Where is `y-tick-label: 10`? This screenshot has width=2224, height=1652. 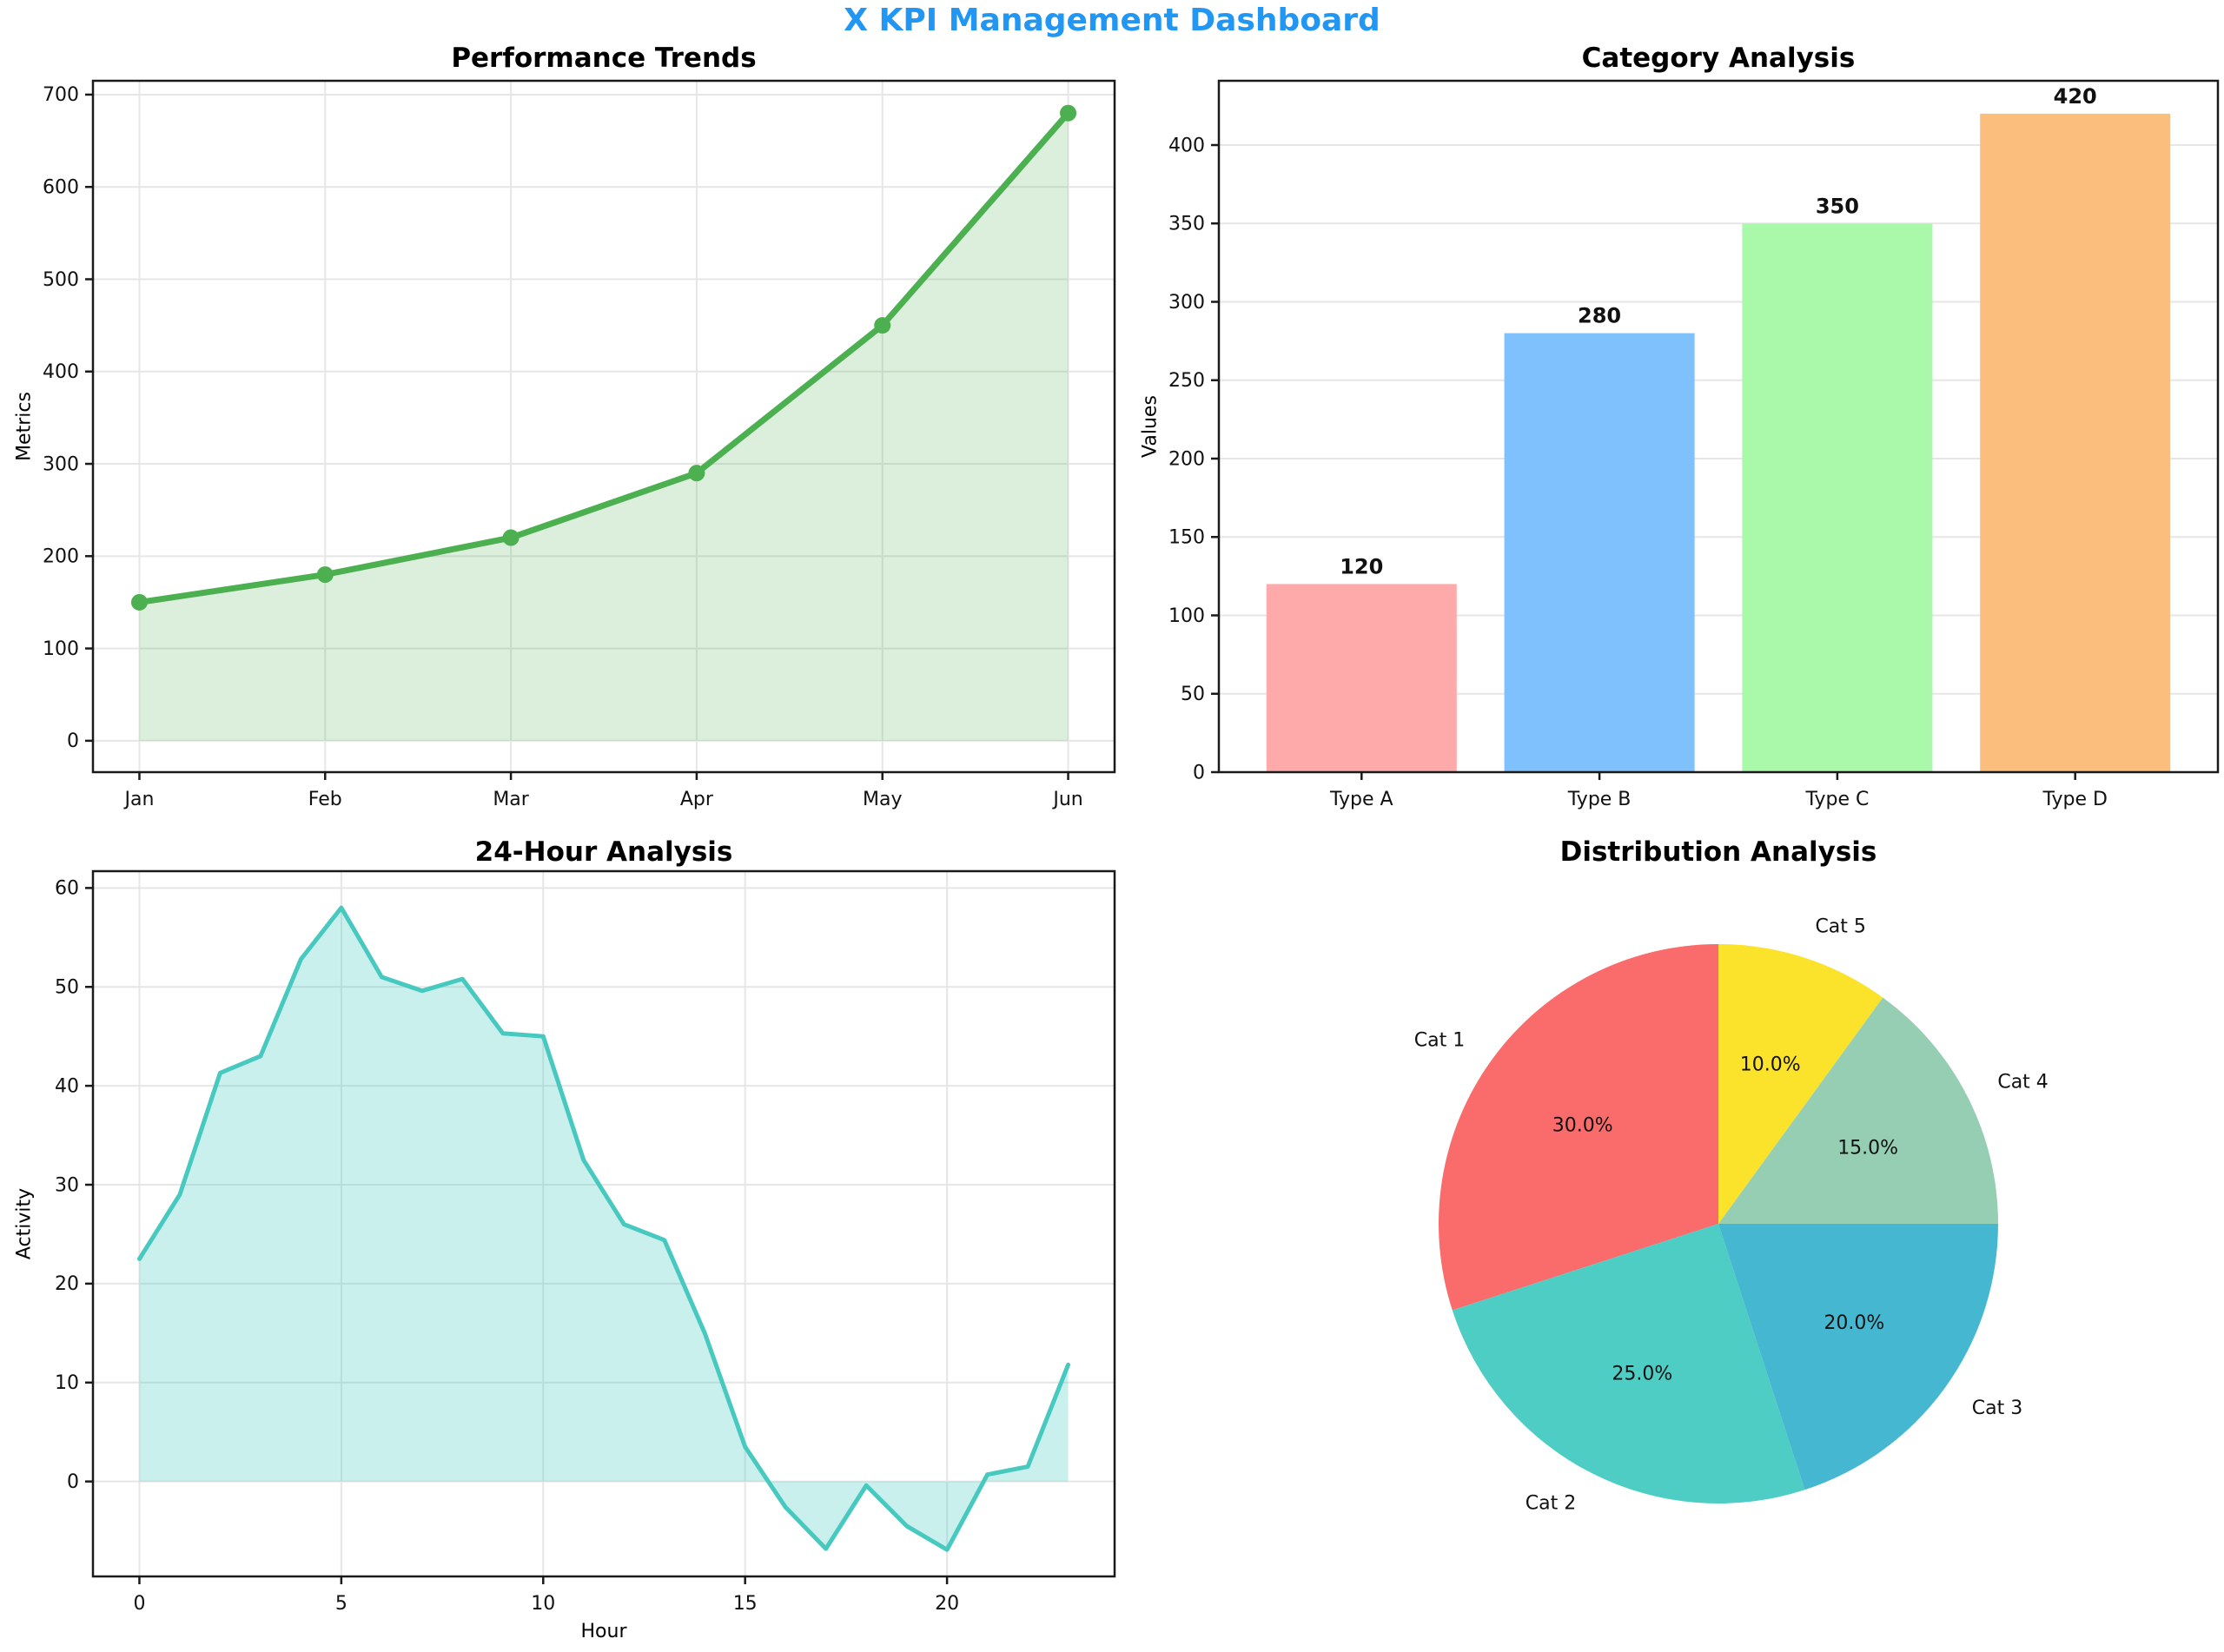 y-tick-label: 10 is located at coordinates (67, 1383).